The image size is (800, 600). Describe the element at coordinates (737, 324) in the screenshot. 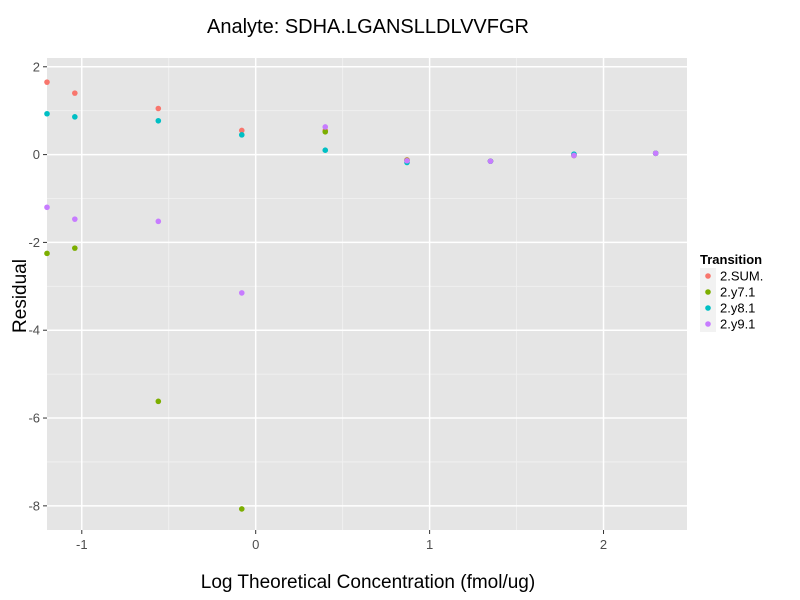

I see `legend-label: 2.y9.1` at that location.